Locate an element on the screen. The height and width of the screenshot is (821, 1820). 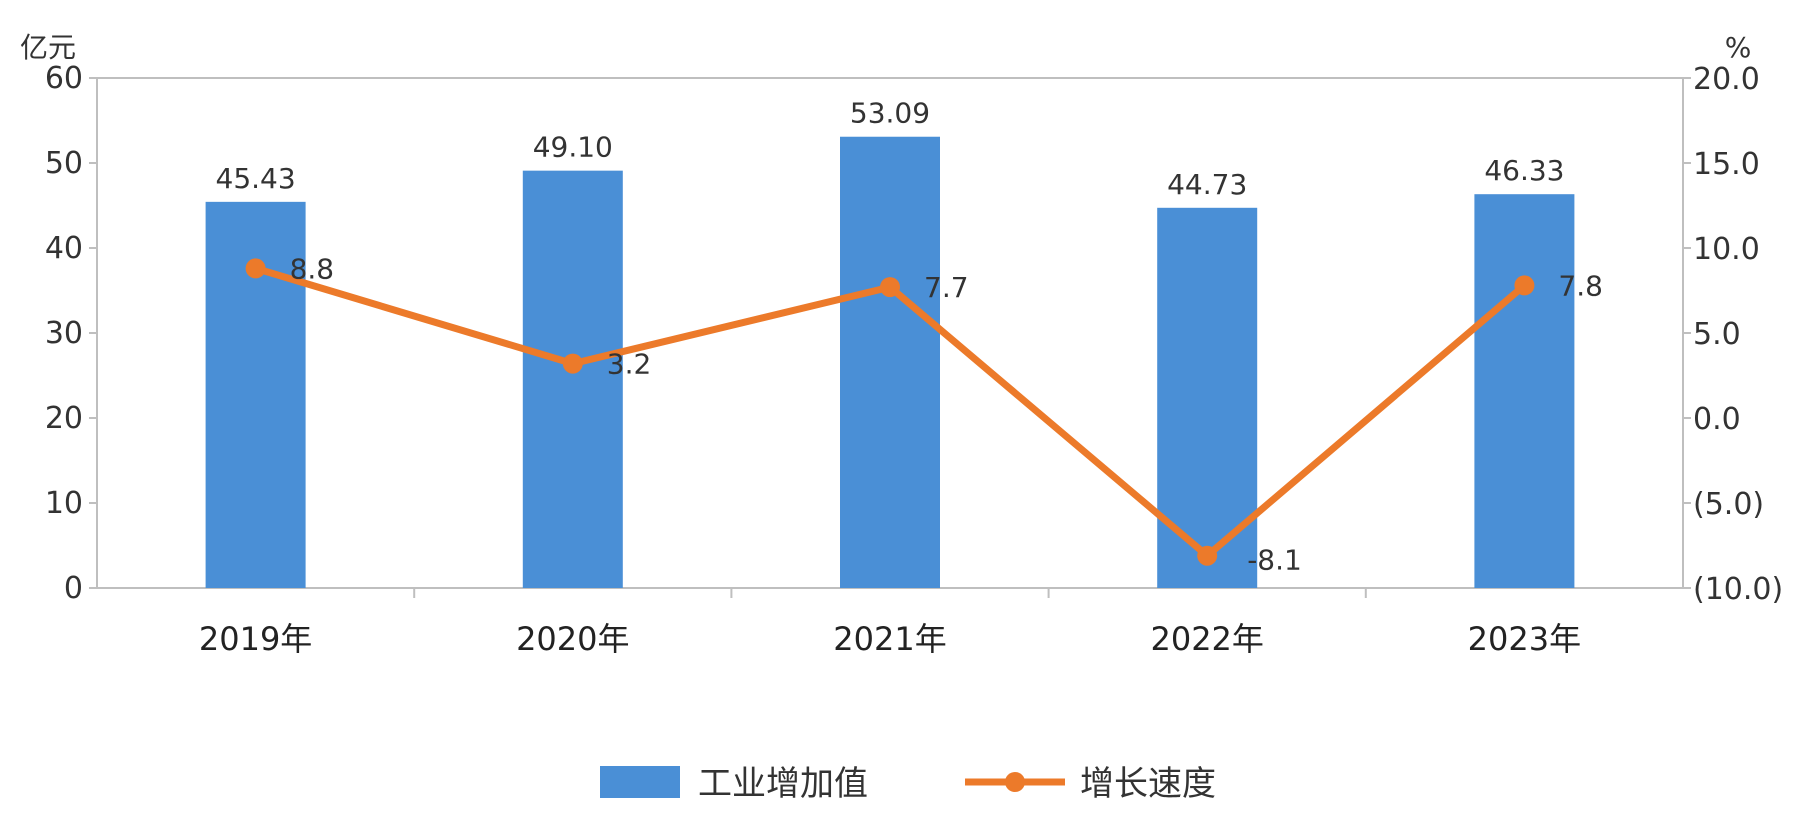
right-tick-label: (5.0) is located at coordinates (1728, 504).